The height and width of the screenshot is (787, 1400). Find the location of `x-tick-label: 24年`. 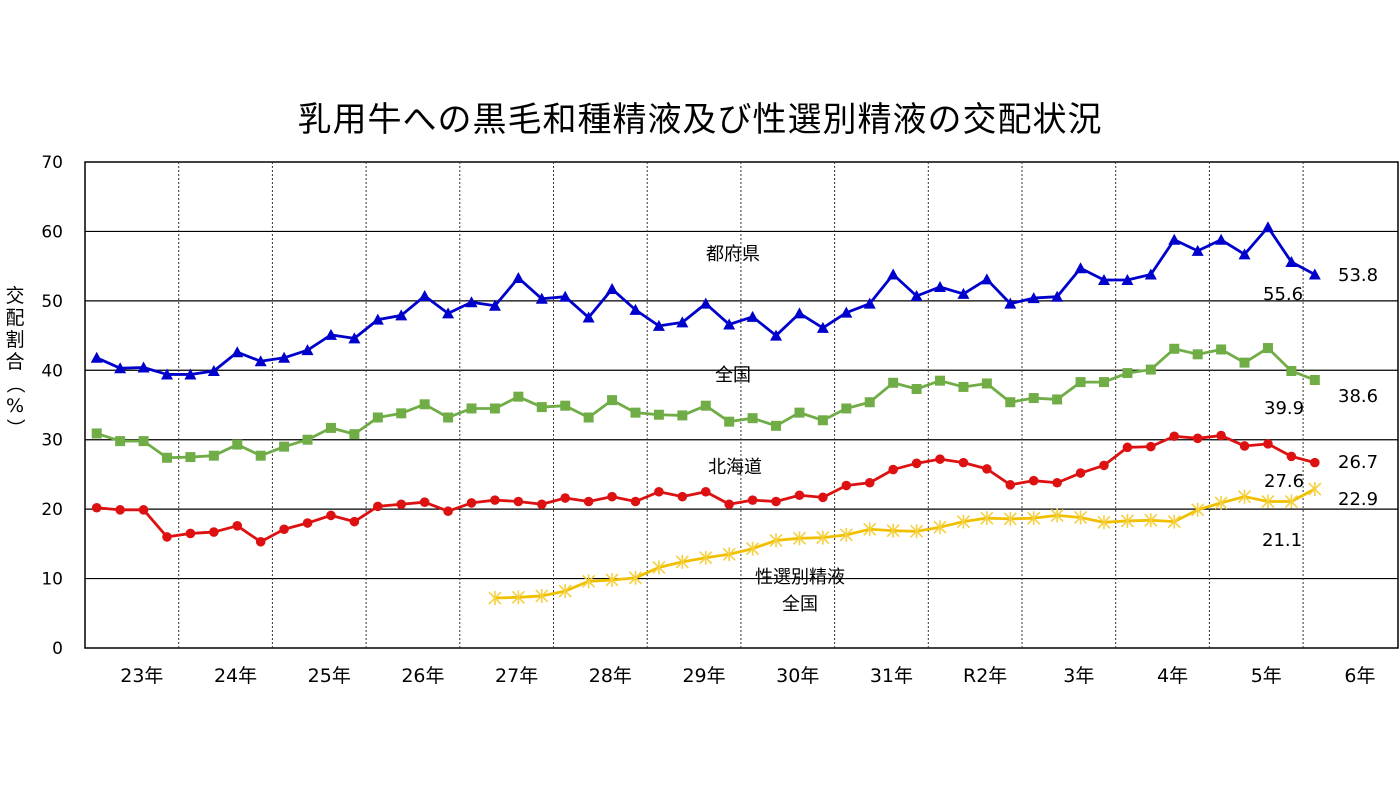

x-tick-label: 24年 is located at coordinates (235, 676).